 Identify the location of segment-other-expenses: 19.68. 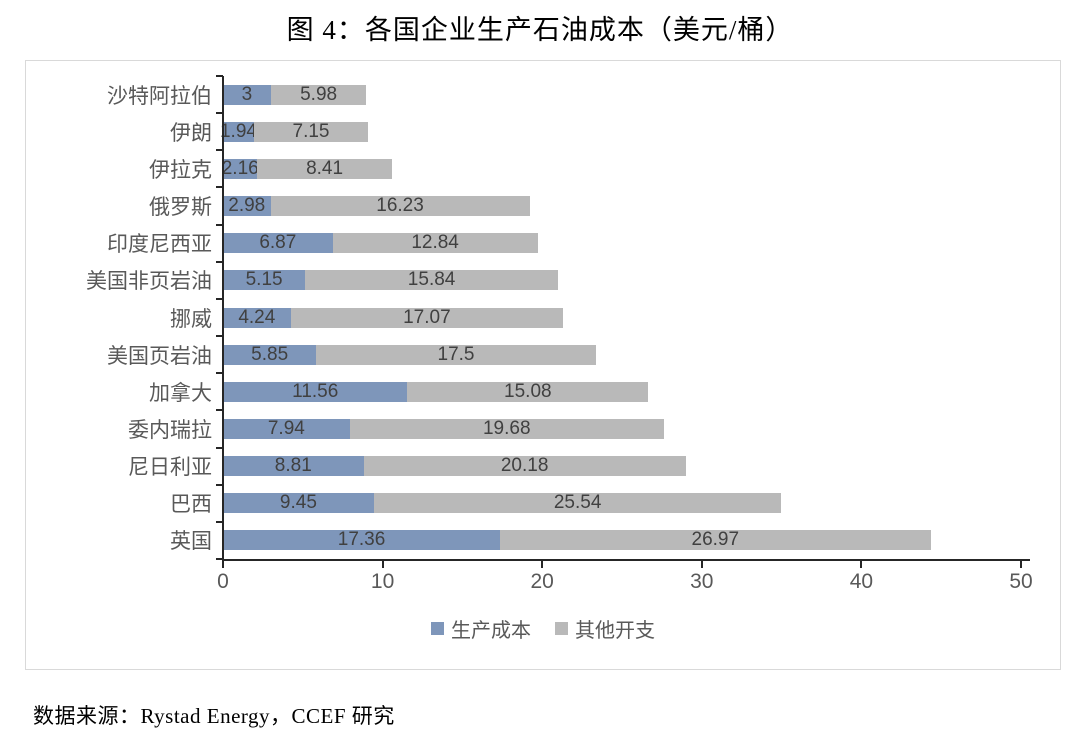
(506, 428).